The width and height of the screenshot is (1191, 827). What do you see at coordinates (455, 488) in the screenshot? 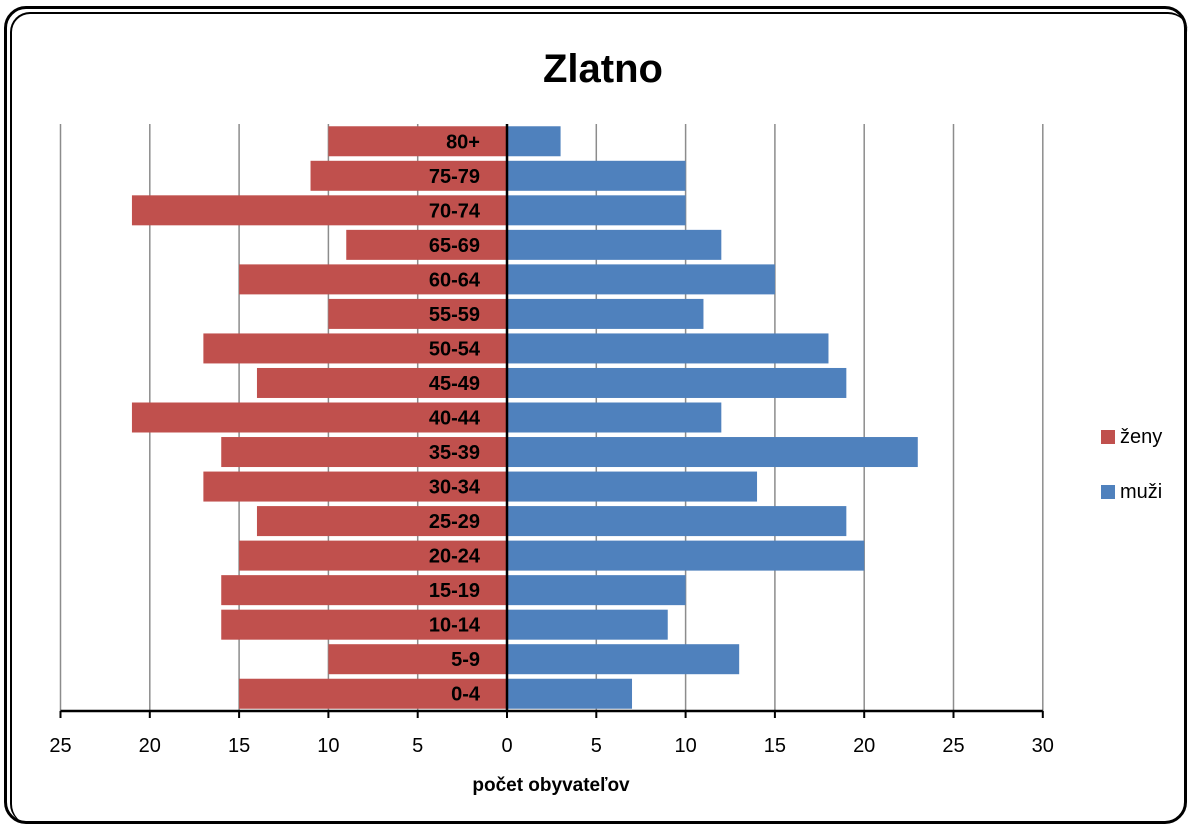
I see `category-label: 30-34` at bounding box center [455, 488].